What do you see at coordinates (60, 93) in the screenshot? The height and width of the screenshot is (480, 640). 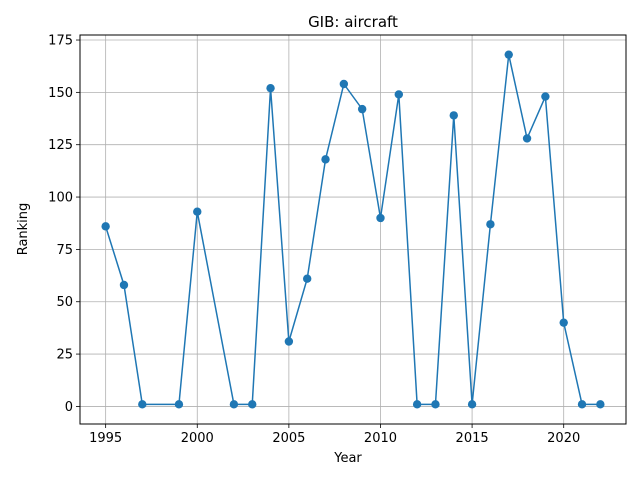 I see `y-tick-label: 150` at bounding box center [60, 93].